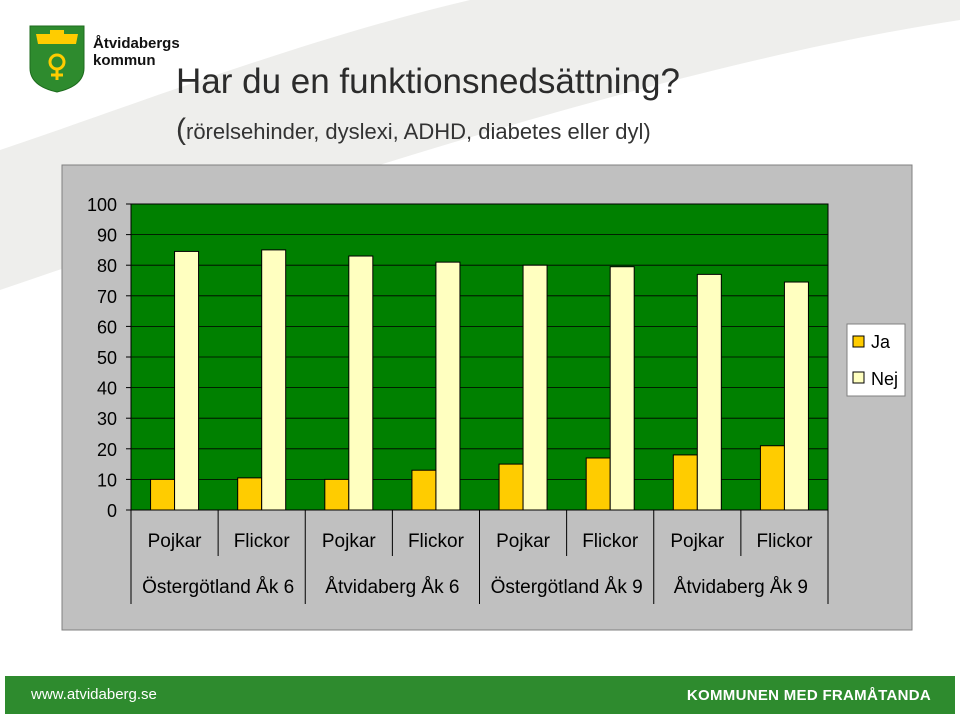  I want to click on y-tick-label: 10, so click(107, 480).